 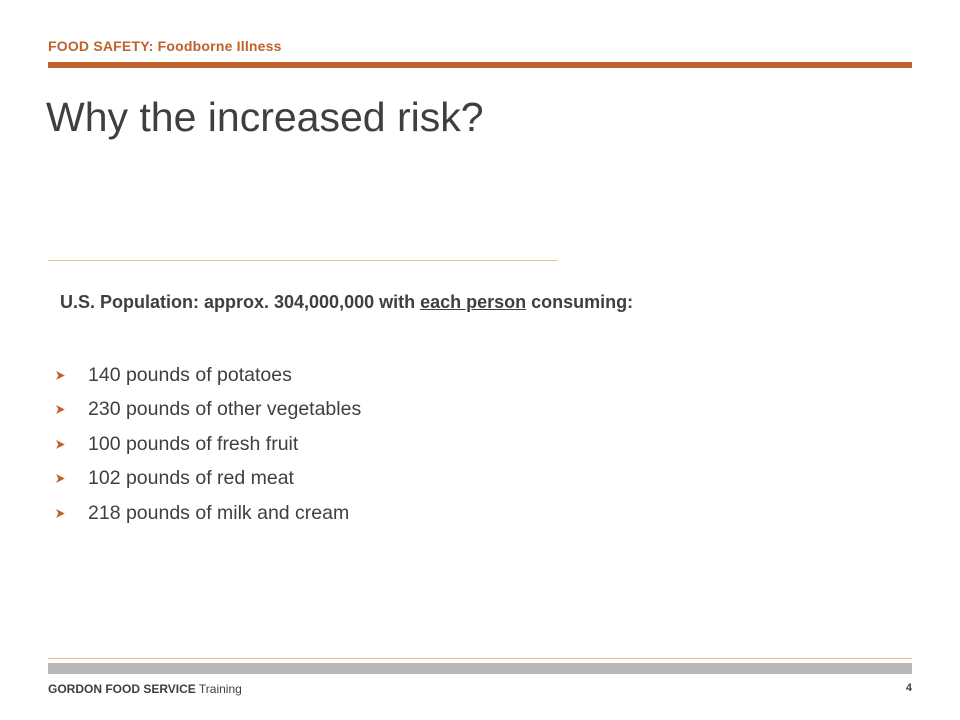 What do you see at coordinates (190, 374) in the screenshot?
I see `bullet-text: 140 pounds of potatoes` at bounding box center [190, 374].